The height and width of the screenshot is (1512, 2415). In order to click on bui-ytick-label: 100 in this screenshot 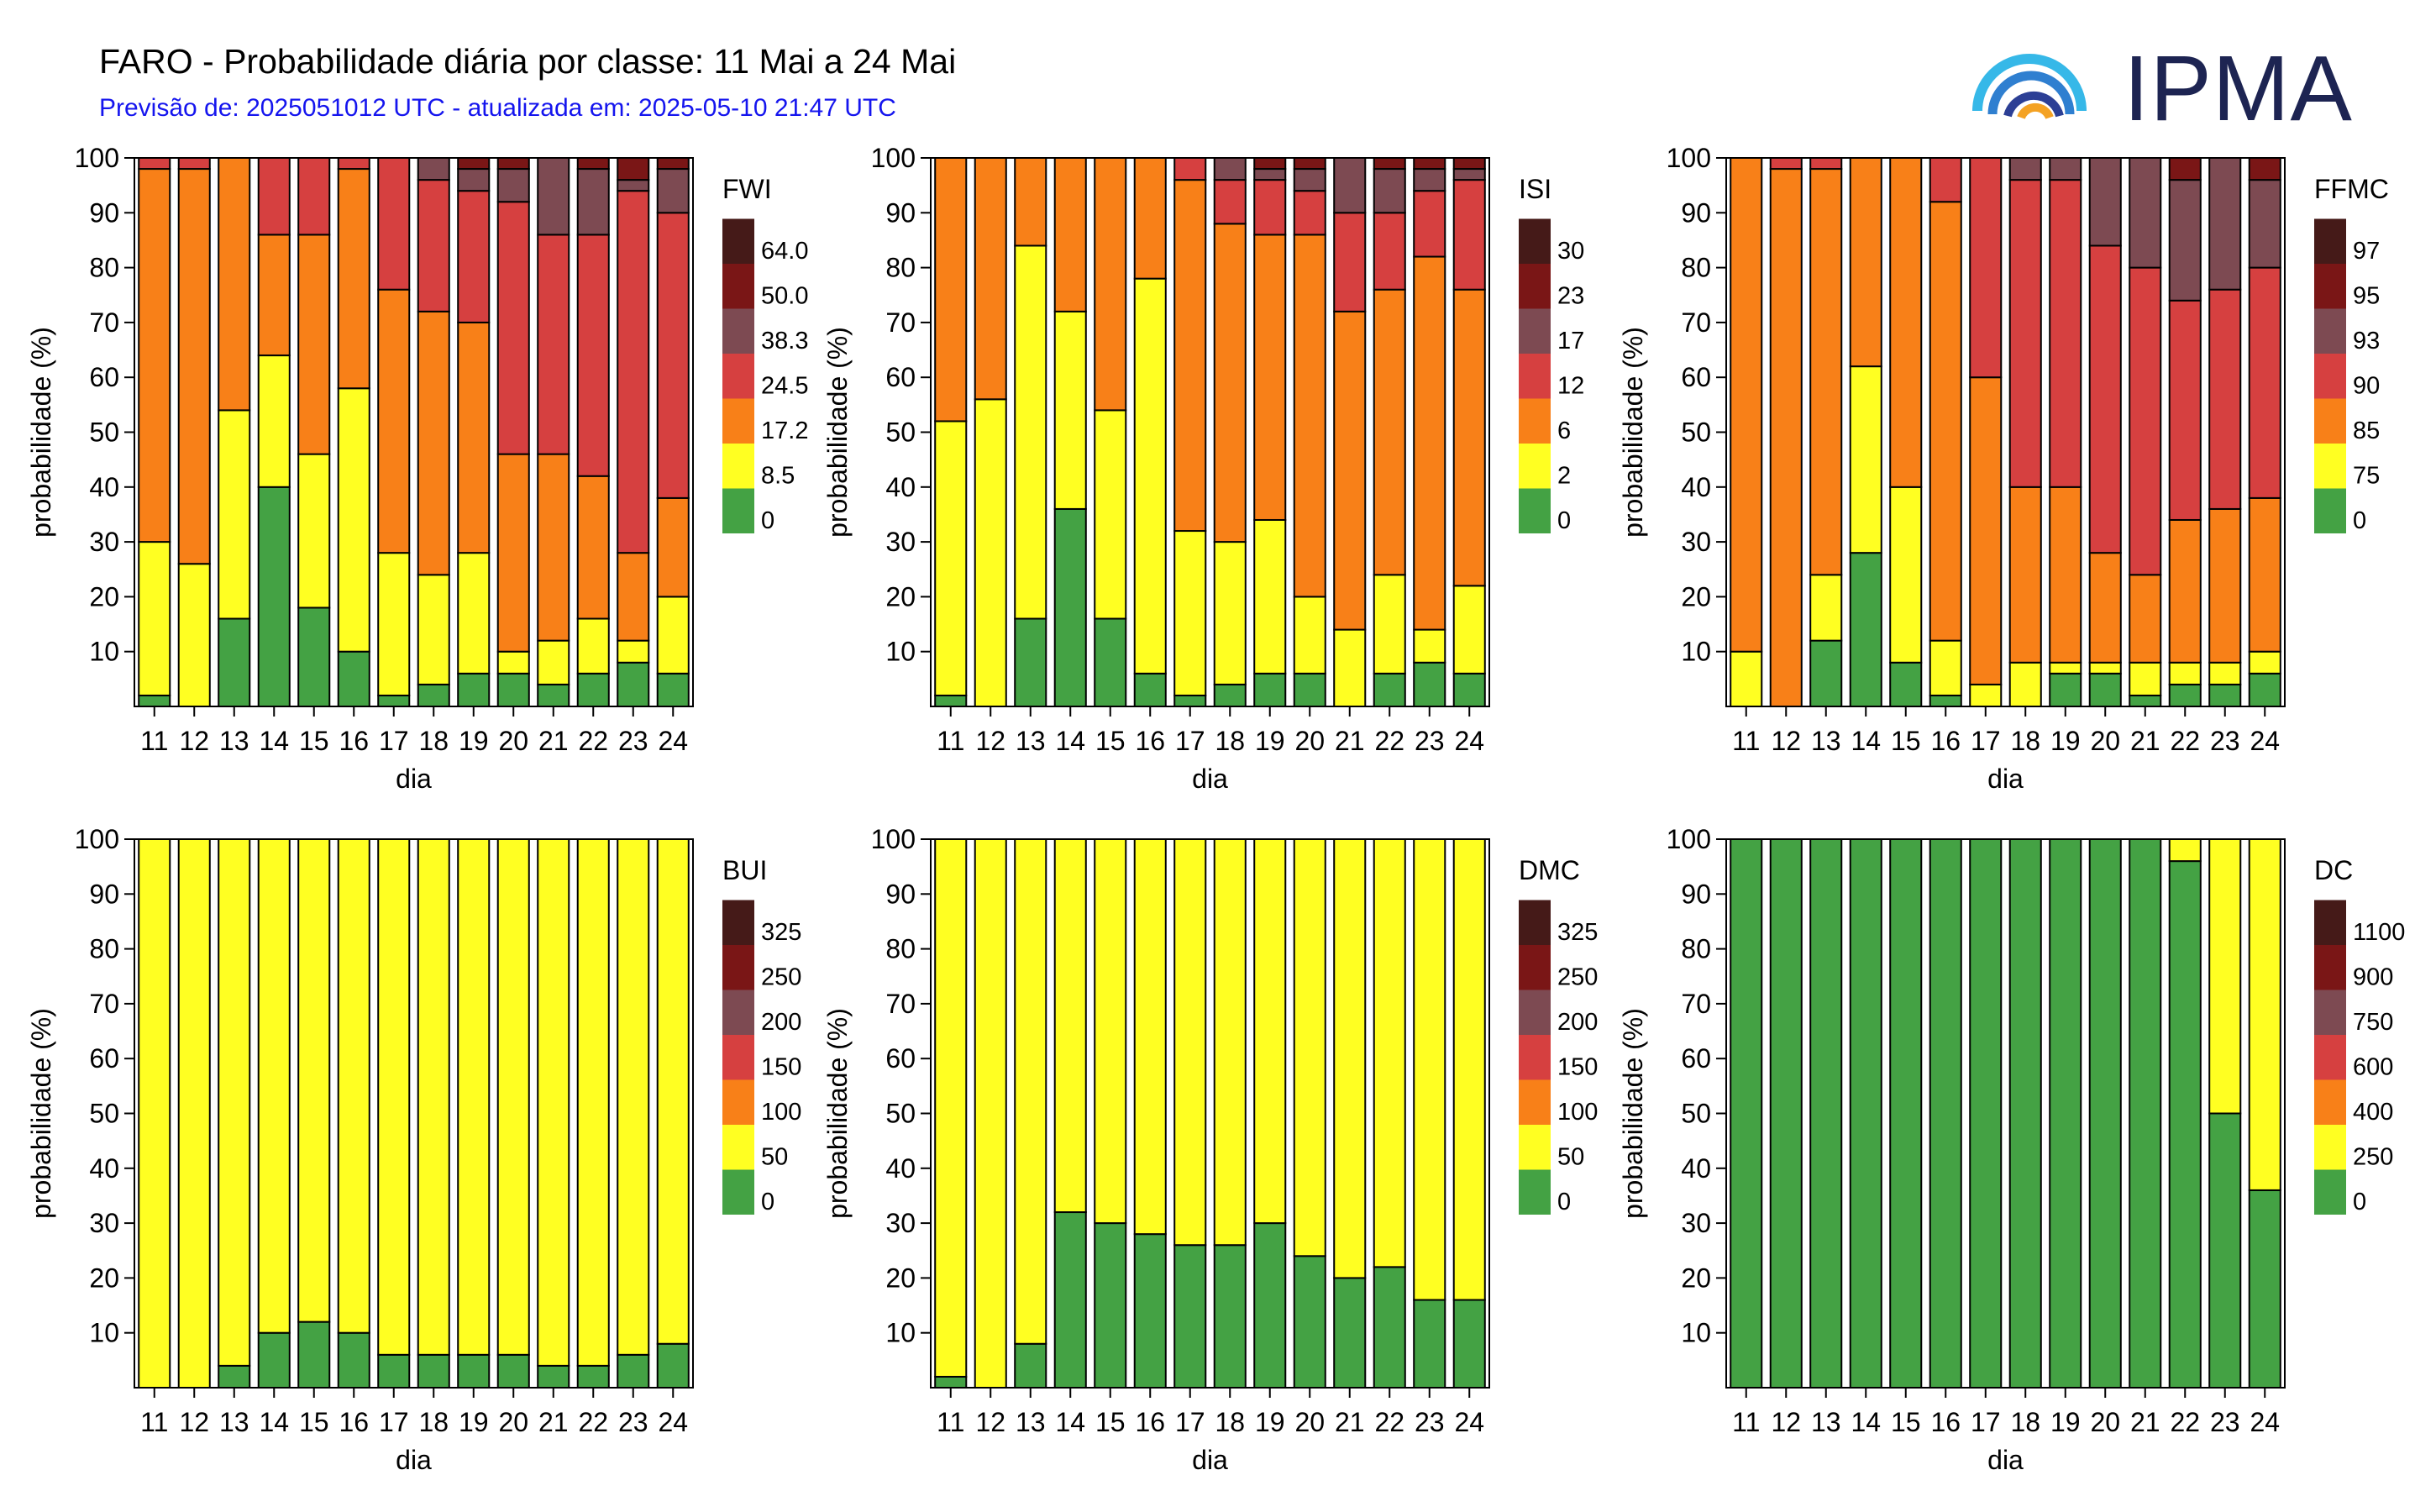, I will do `click(97, 839)`.